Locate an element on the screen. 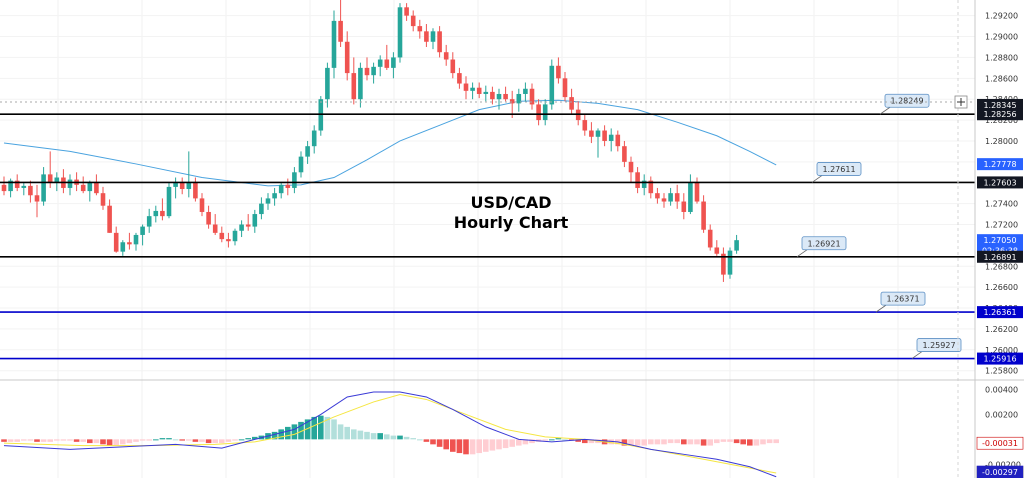 The height and width of the screenshot is (478, 1024). level-callout: 1.26371 is located at coordinates (900, 302).